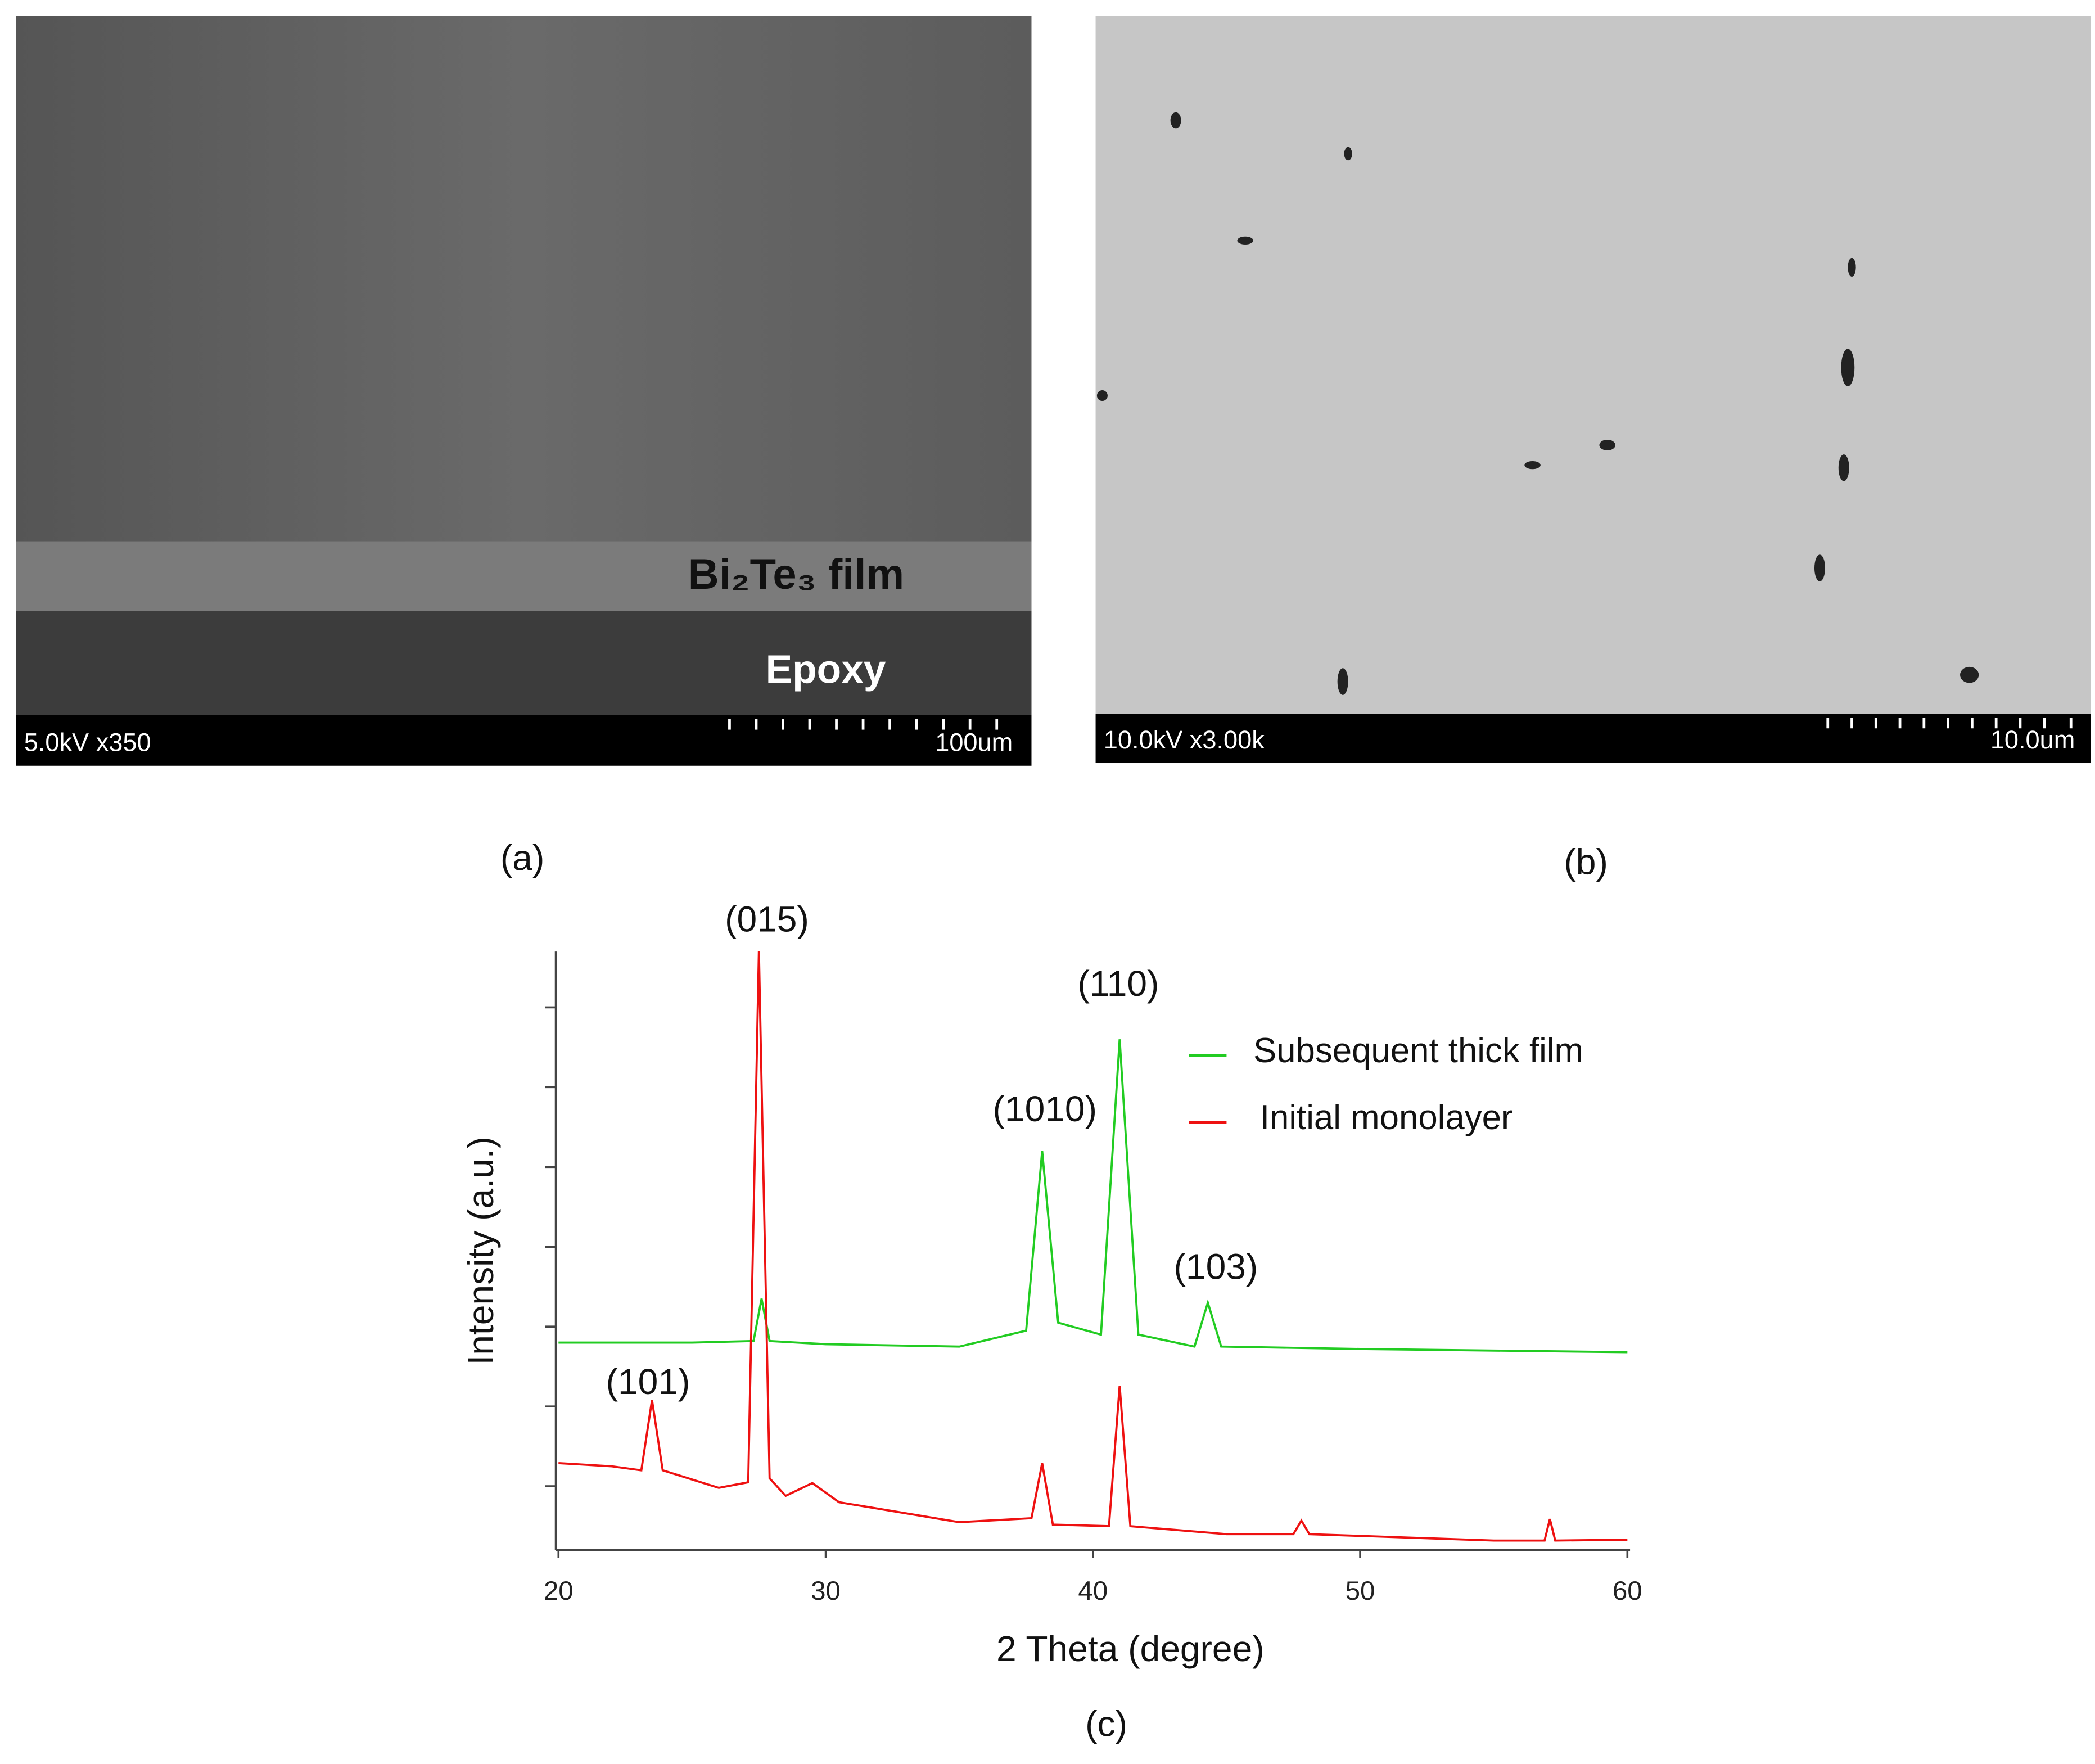  I want to click on panel-label: (c), so click(1106, 1724).